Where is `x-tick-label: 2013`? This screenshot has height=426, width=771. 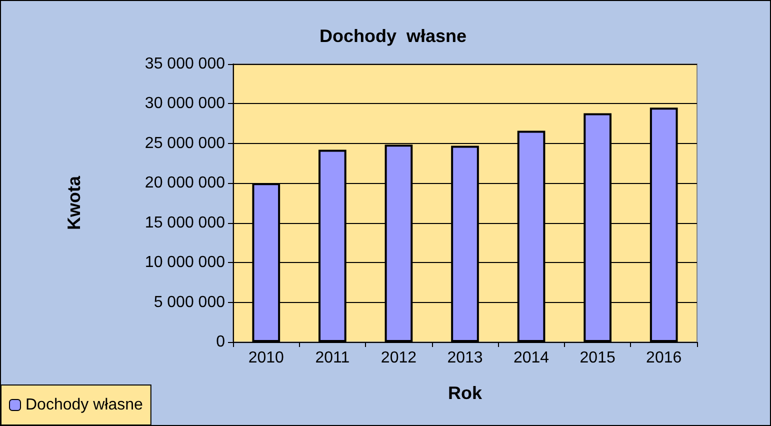 x-tick-label: 2013 is located at coordinates (465, 358).